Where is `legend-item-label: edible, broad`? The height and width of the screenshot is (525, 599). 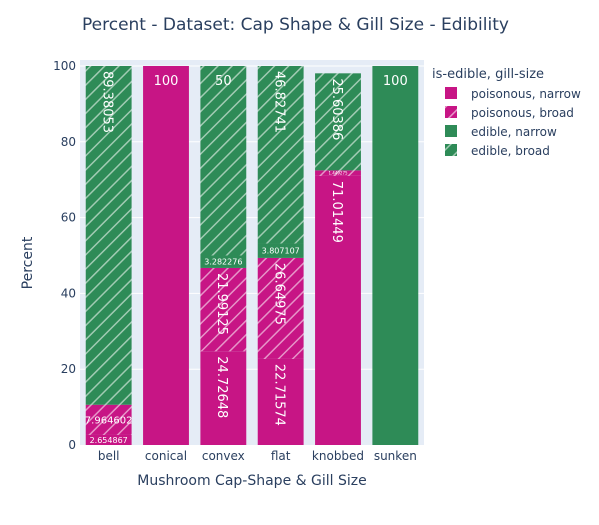 legend-item-label: edible, broad is located at coordinates (510, 151).